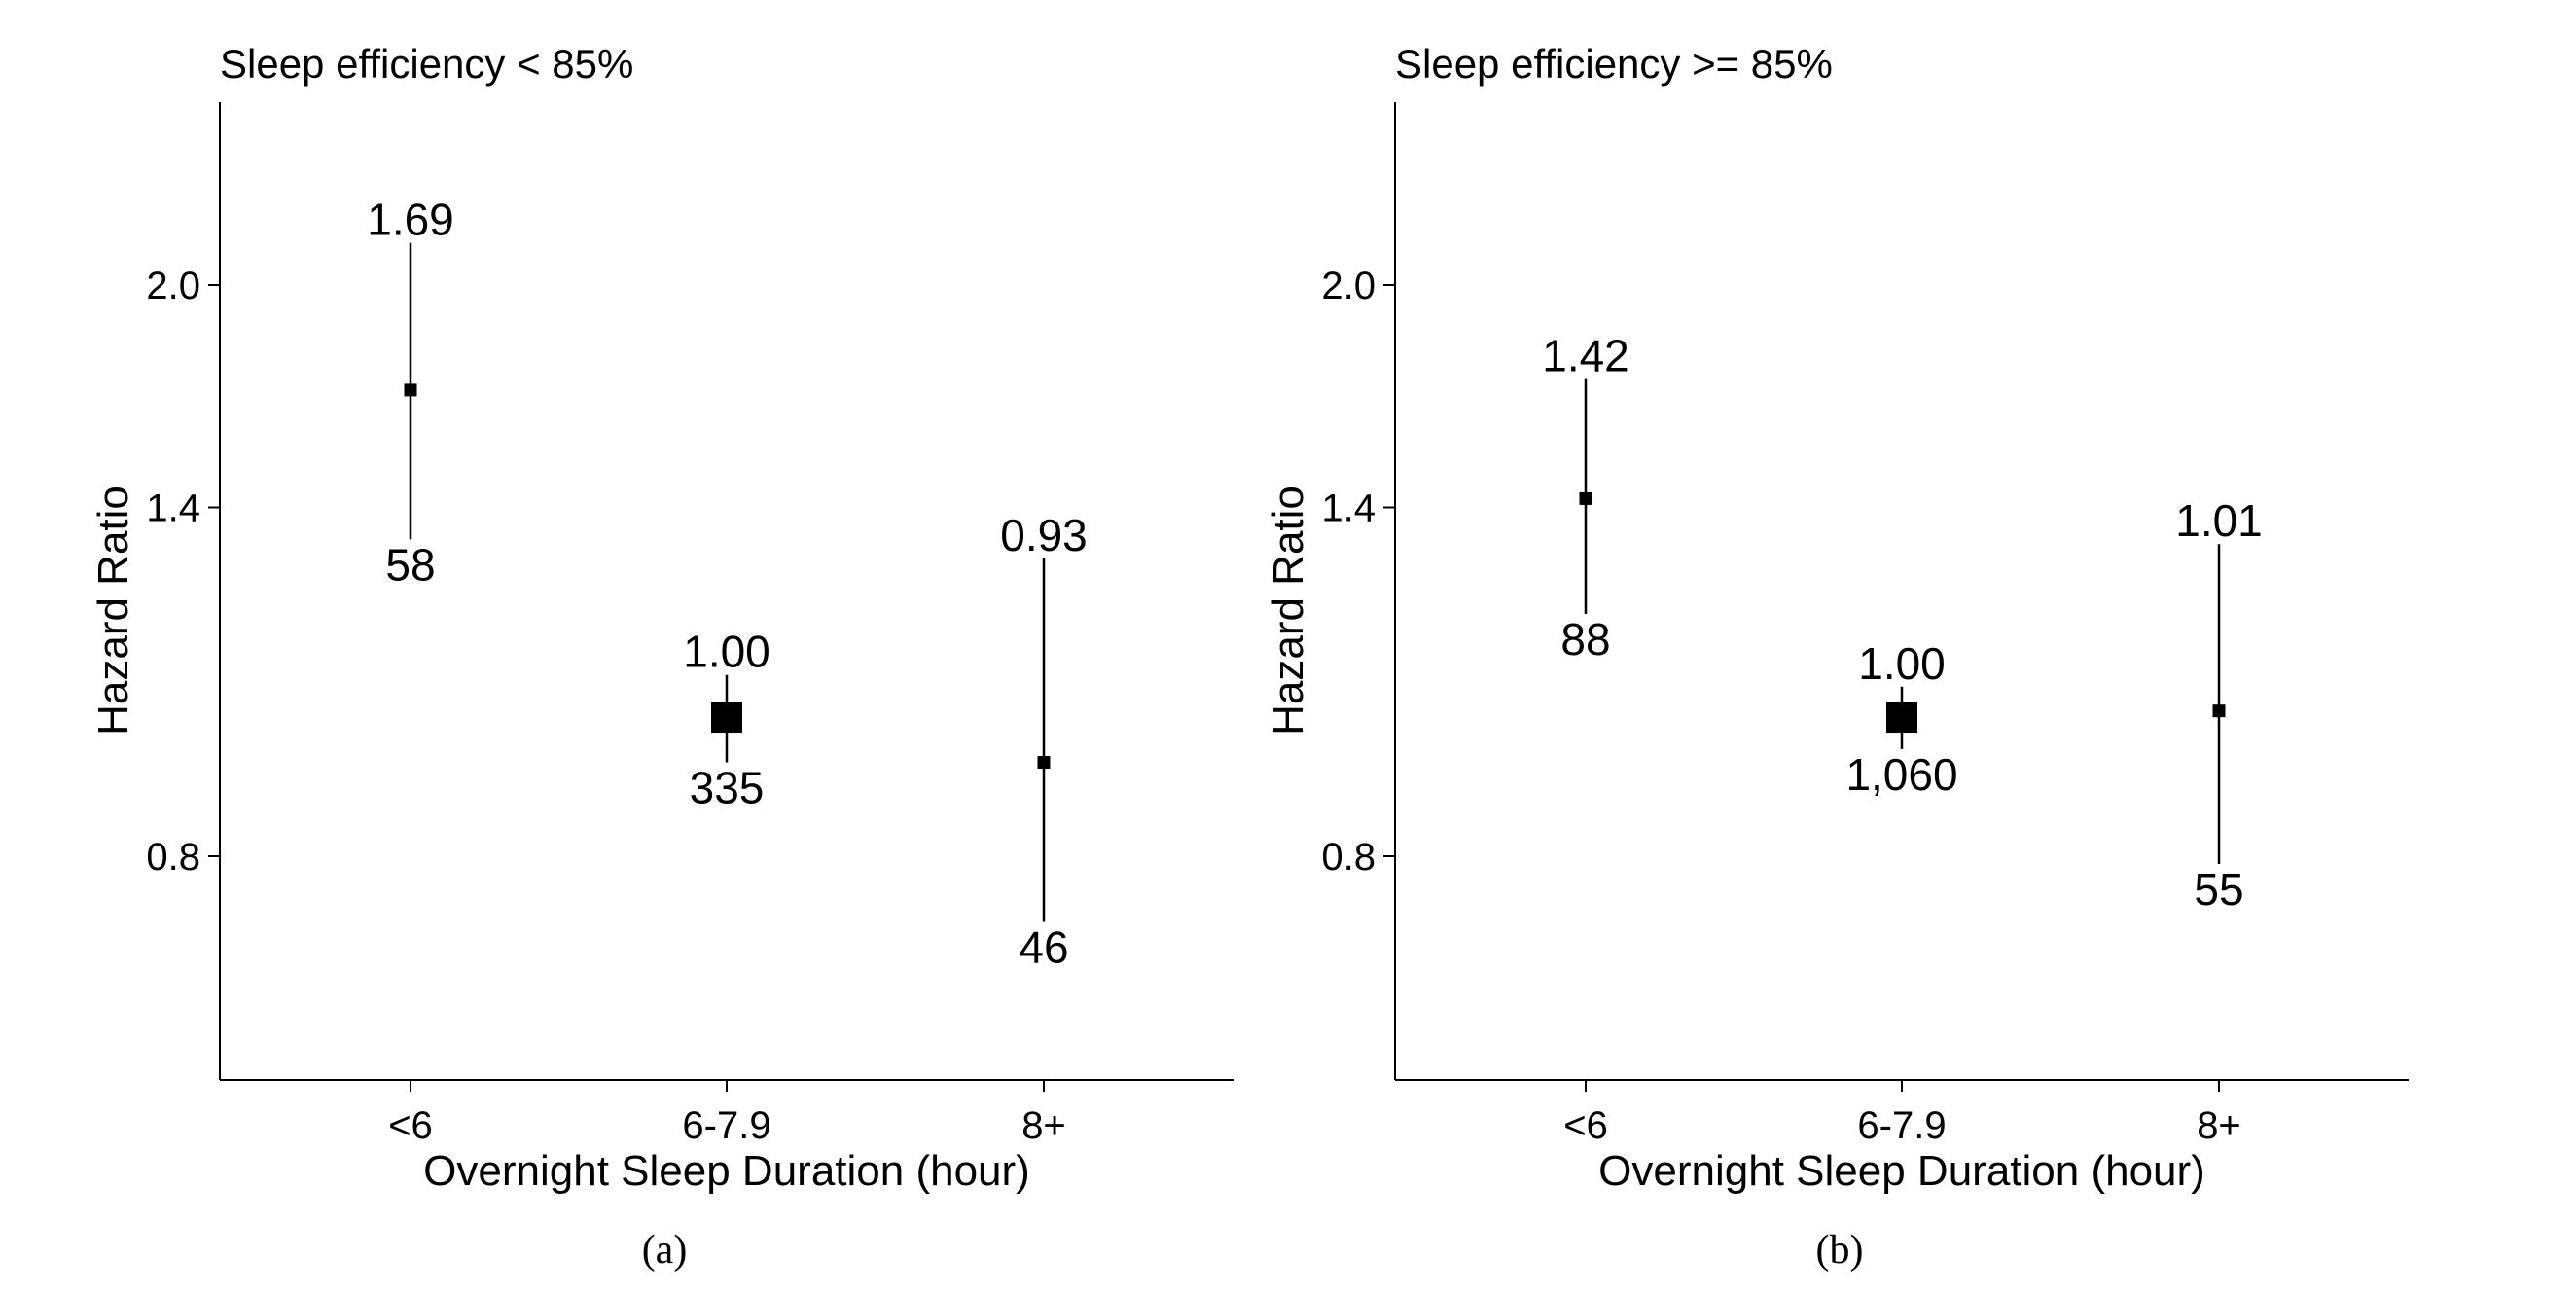 This screenshot has width=2576, height=1296. I want to click on count-label: 88, so click(1585, 639).